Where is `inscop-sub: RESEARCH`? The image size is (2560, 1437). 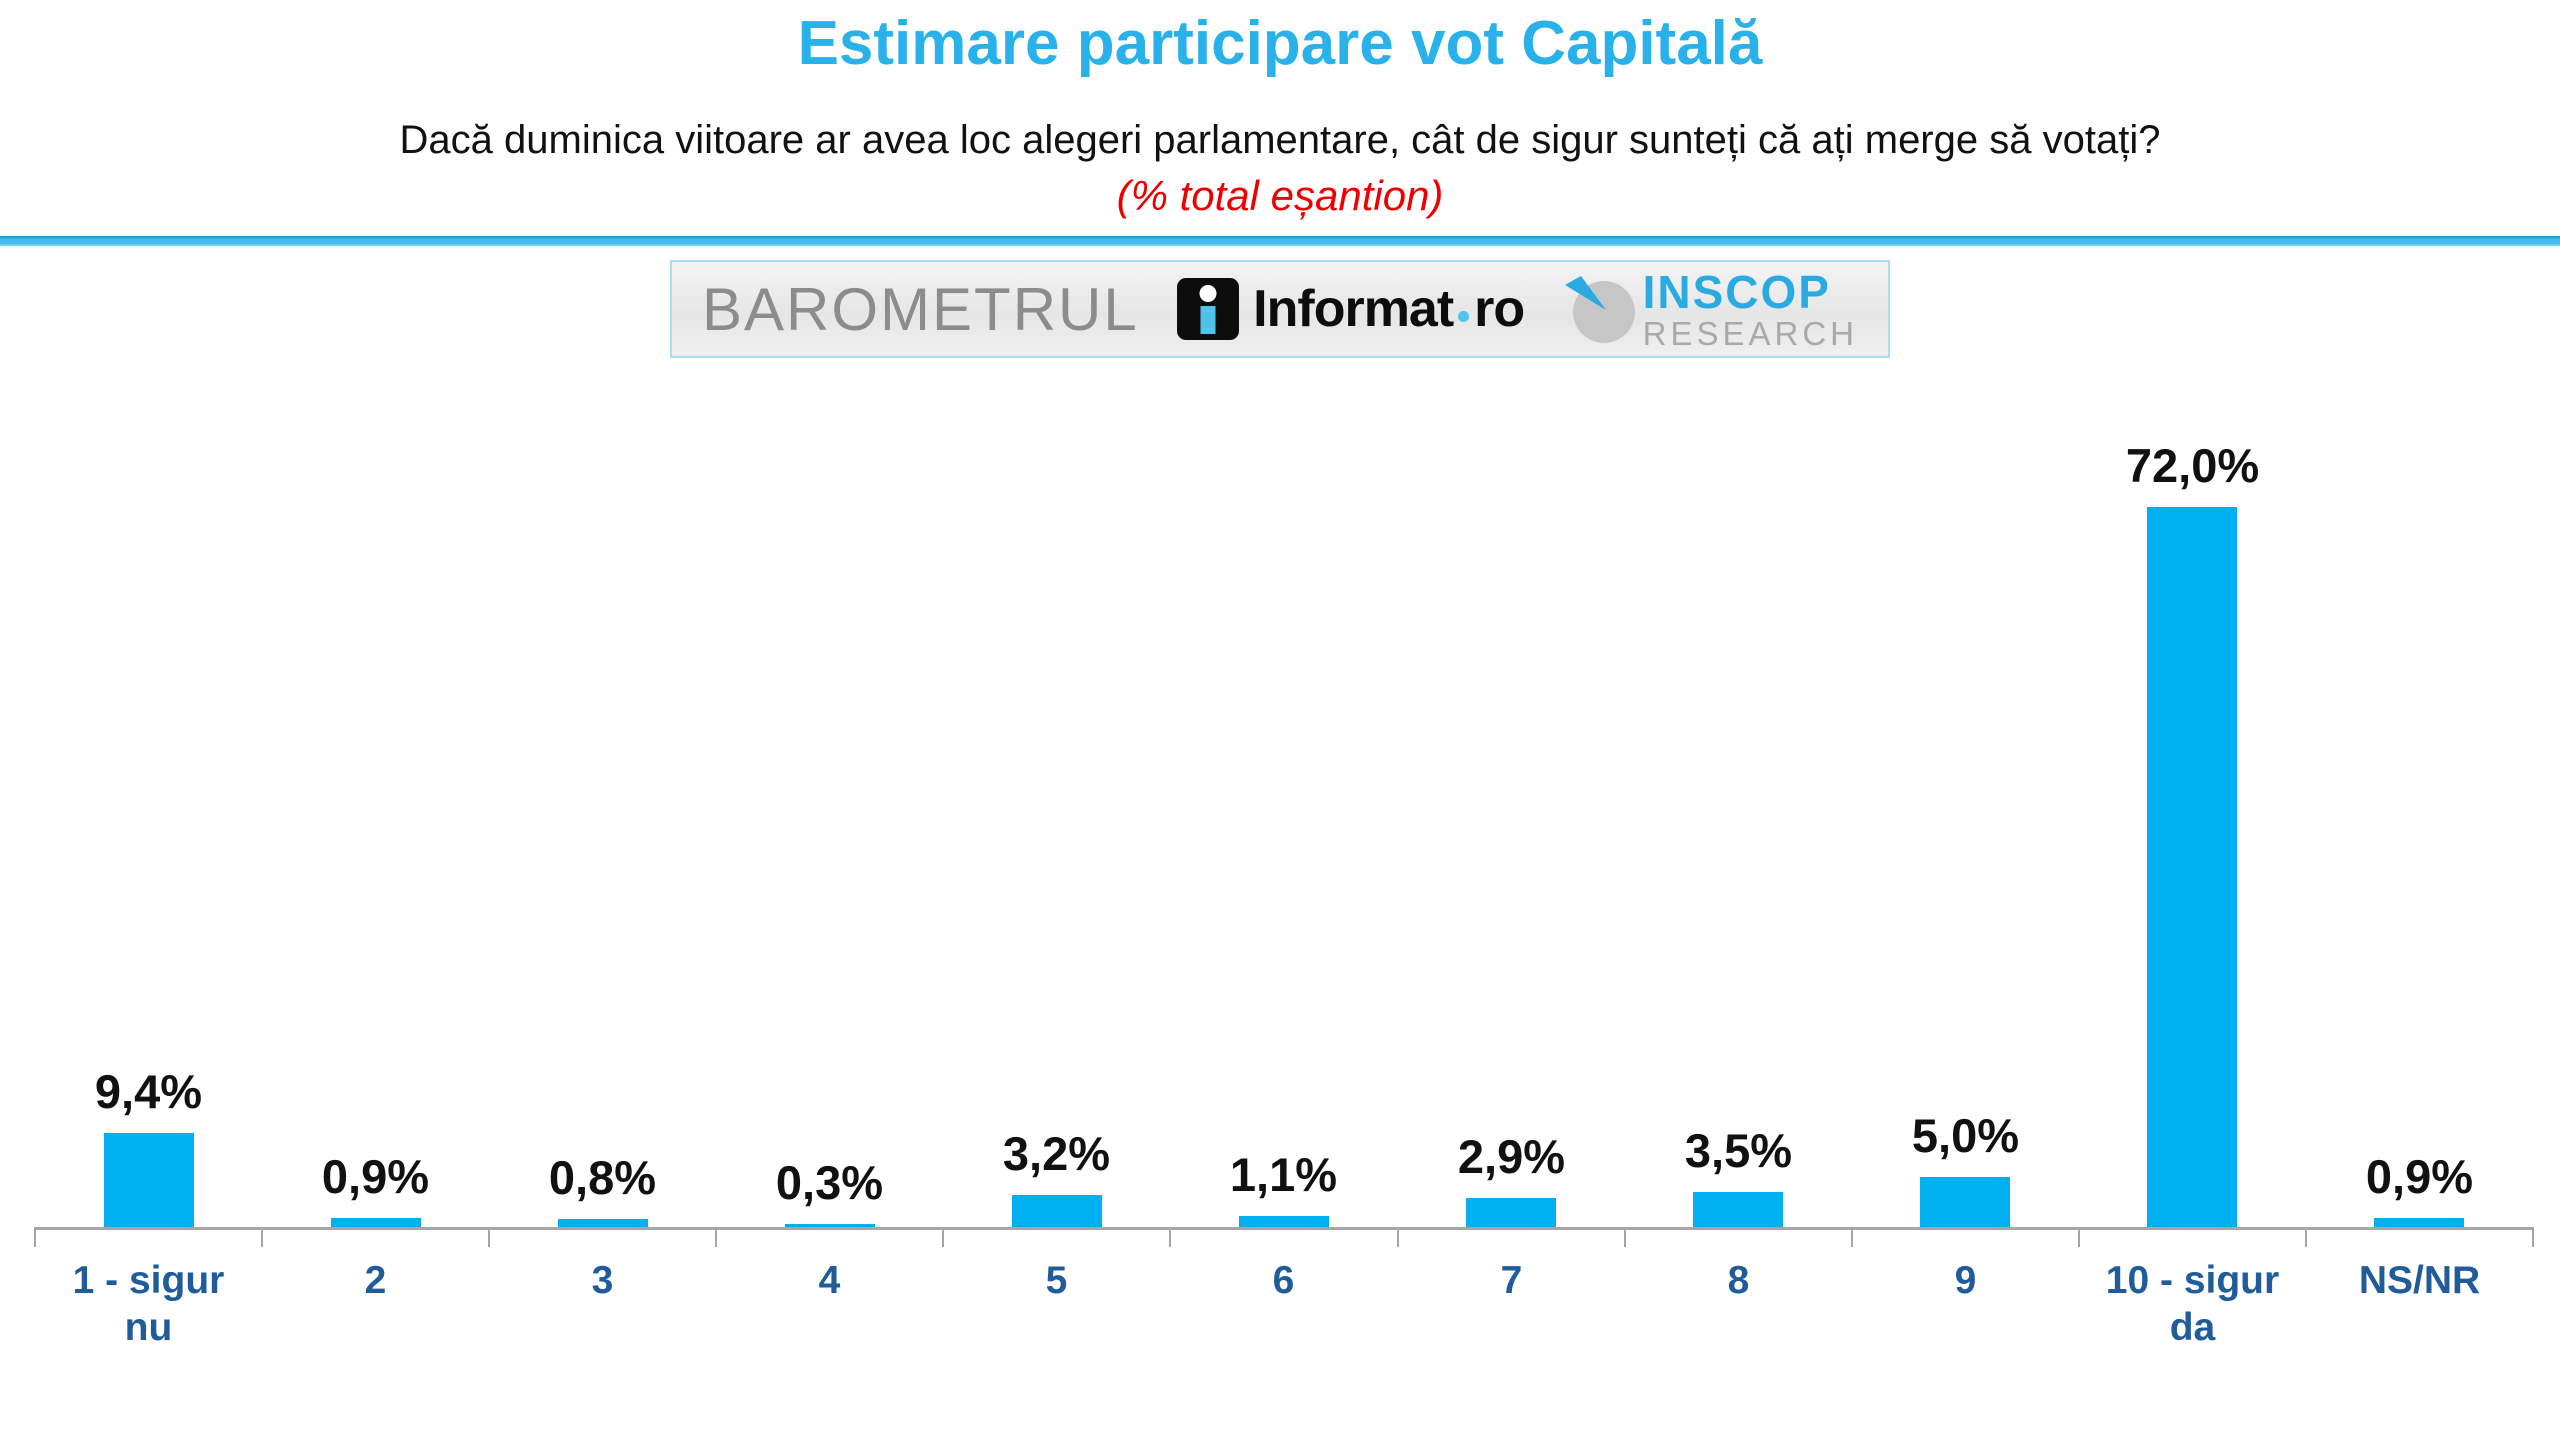 inscop-sub: RESEARCH is located at coordinates (1750, 333).